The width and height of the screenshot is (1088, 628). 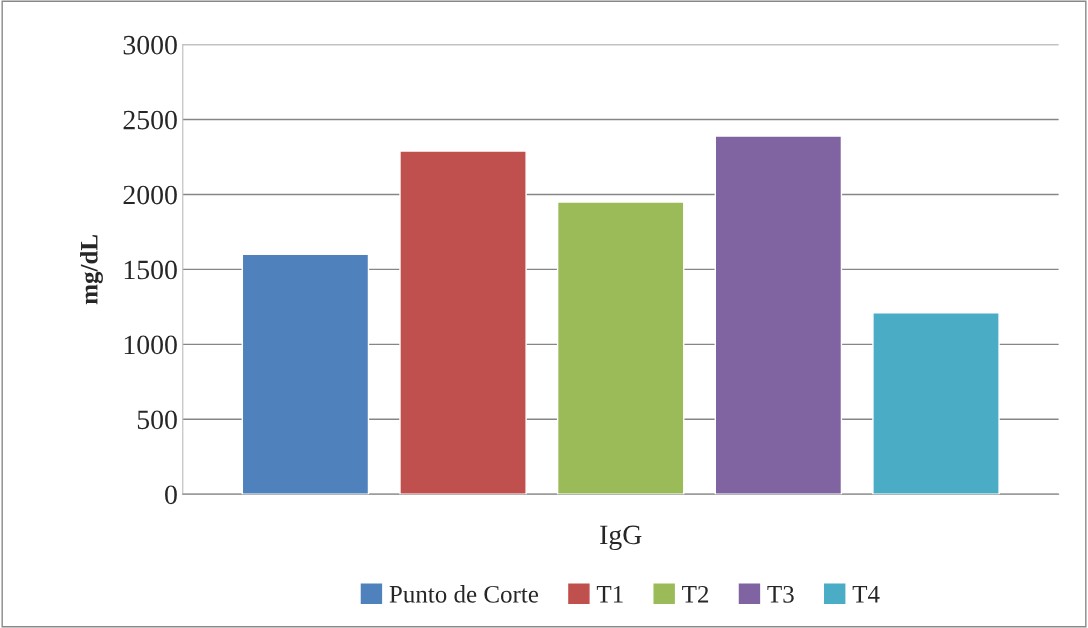 What do you see at coordinates (150, 45) in the screenshot?
I see `y-tick-label: 3000` at bounding box center [150, 45].